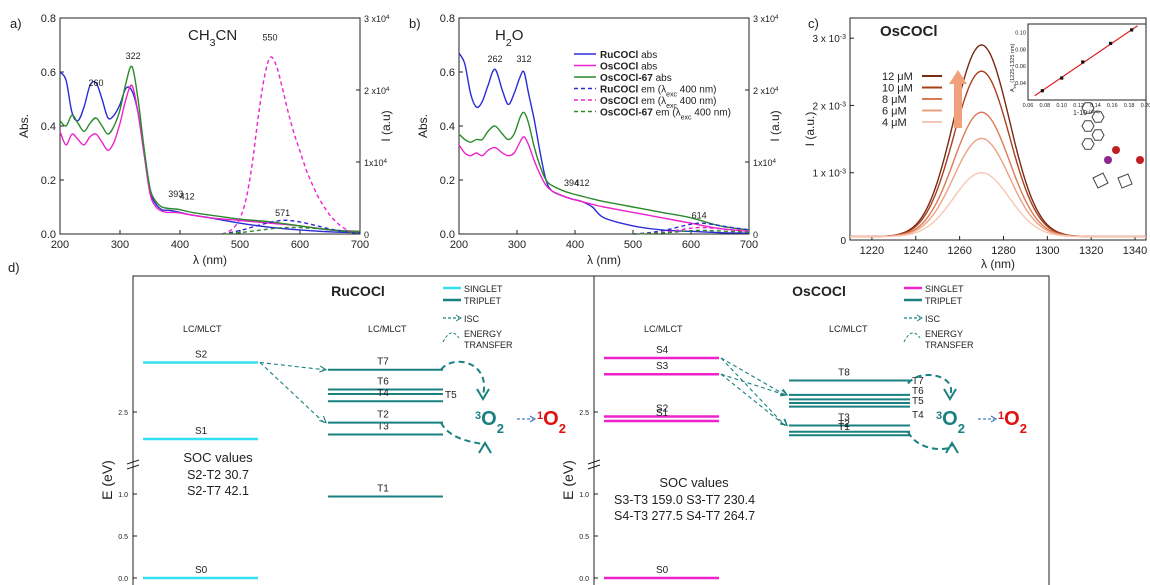 Image resolution: width=1150 pixels, height=585 pixels. What do you see at coordinates (844, 424) in the screenshot?
I see `level-label: T2` at bounding box center [844, 424].